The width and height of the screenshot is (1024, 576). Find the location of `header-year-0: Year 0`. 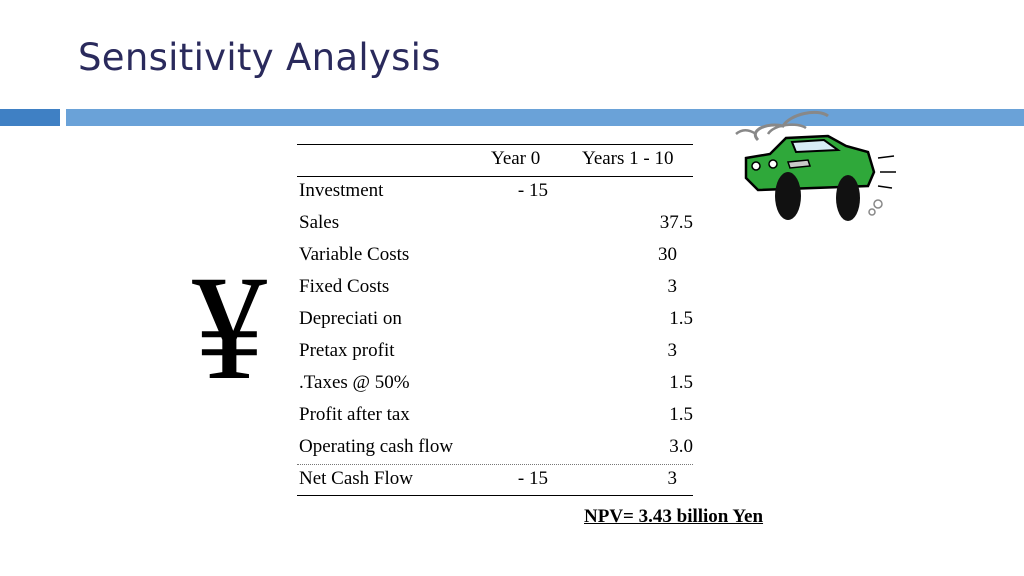

header-year-0: Year 0 is located at coordinates (516, 158).